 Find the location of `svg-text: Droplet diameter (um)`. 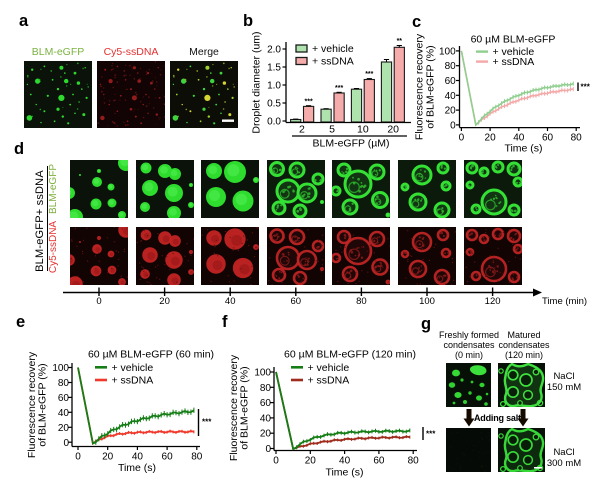

svg-text: Droplet diameter (um) is located at coordinates (257, 82).